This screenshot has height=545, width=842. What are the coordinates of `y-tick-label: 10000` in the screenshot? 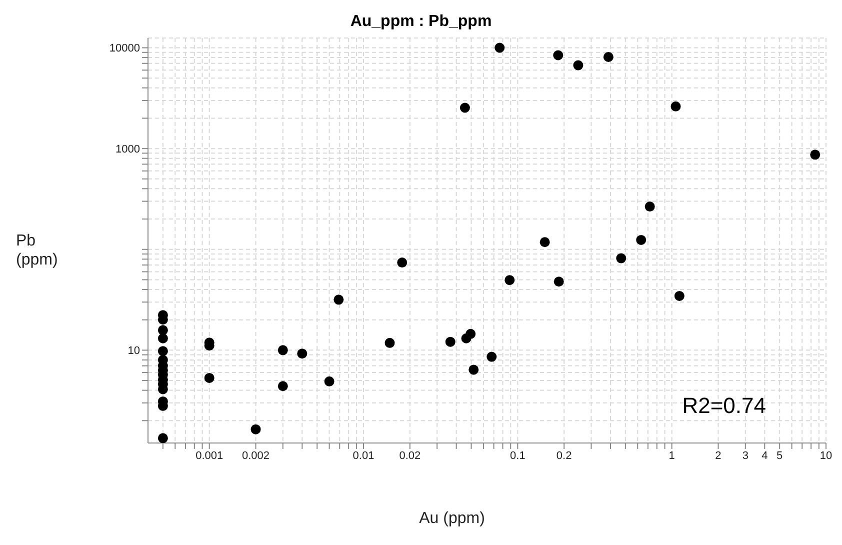 It's located at (124, 48).